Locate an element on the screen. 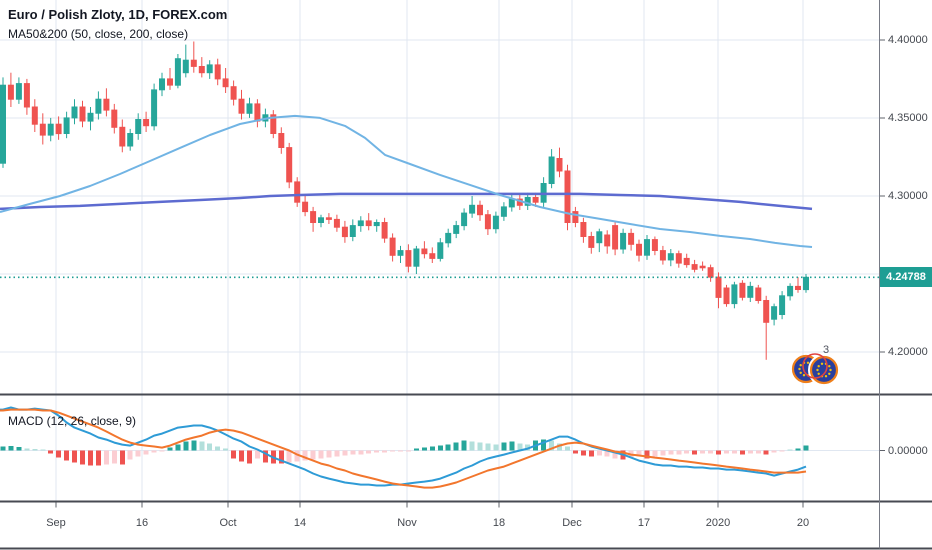 The height and width of the screenshot is (550, 932). macd-zero-label: 0.00000 is located at coordinates (908, 450).